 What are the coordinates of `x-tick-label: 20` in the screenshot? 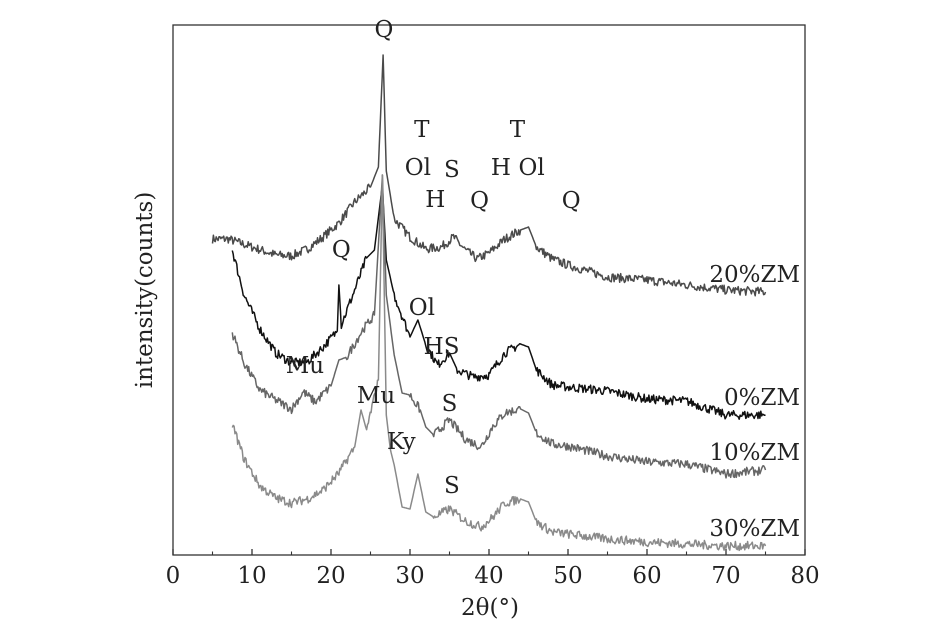 It's located at (330, 576).